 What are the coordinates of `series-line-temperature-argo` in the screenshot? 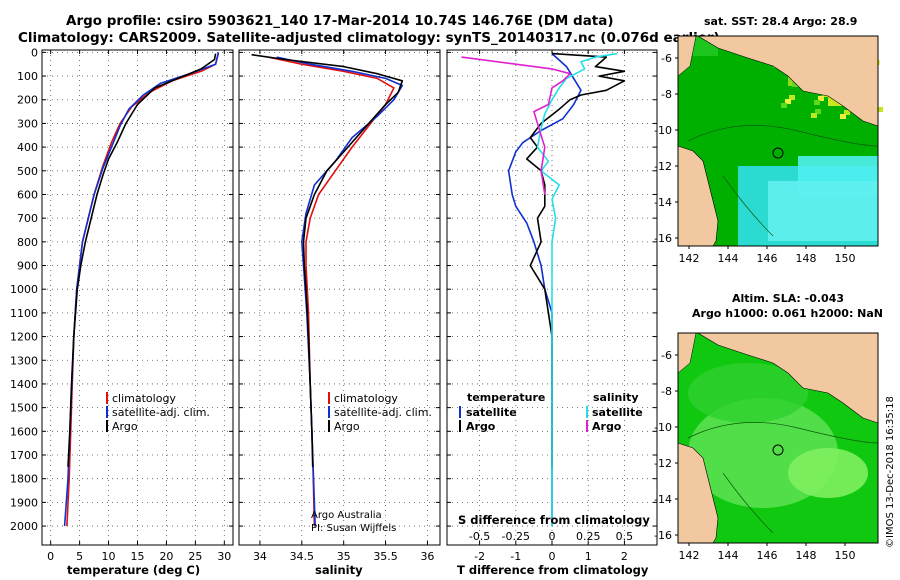 It's located at (575, 259).